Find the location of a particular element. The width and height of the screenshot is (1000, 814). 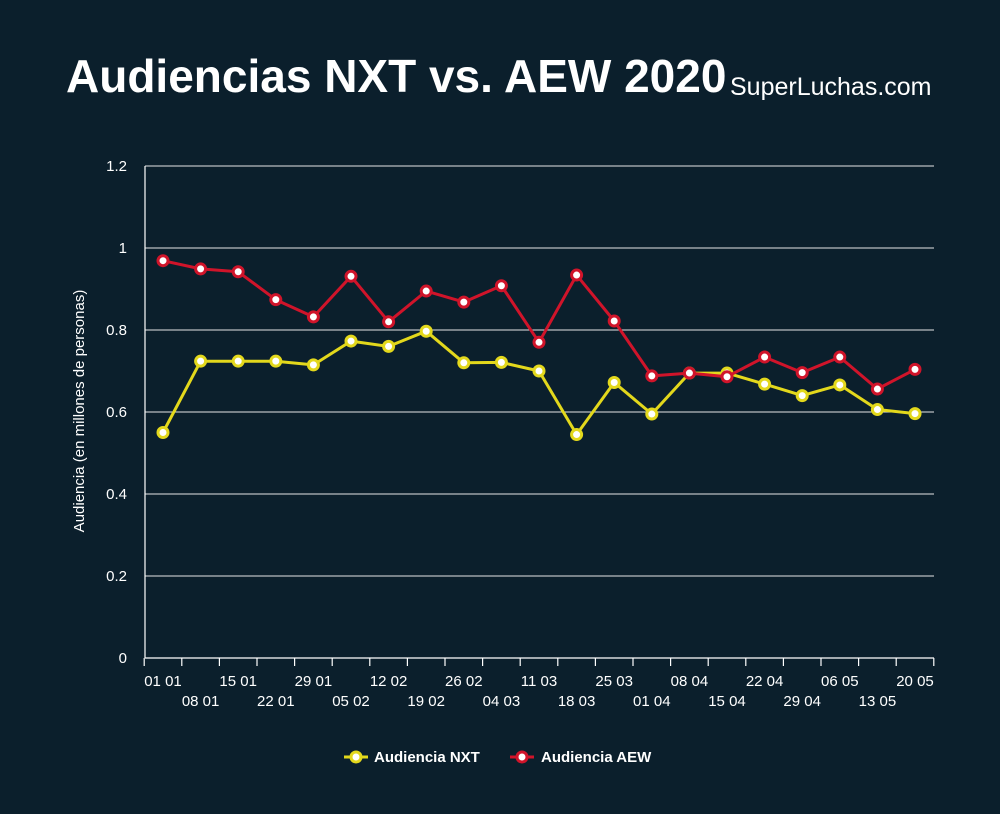

brand-label: SuperLuchas.com is located at coordinates (831, 87).